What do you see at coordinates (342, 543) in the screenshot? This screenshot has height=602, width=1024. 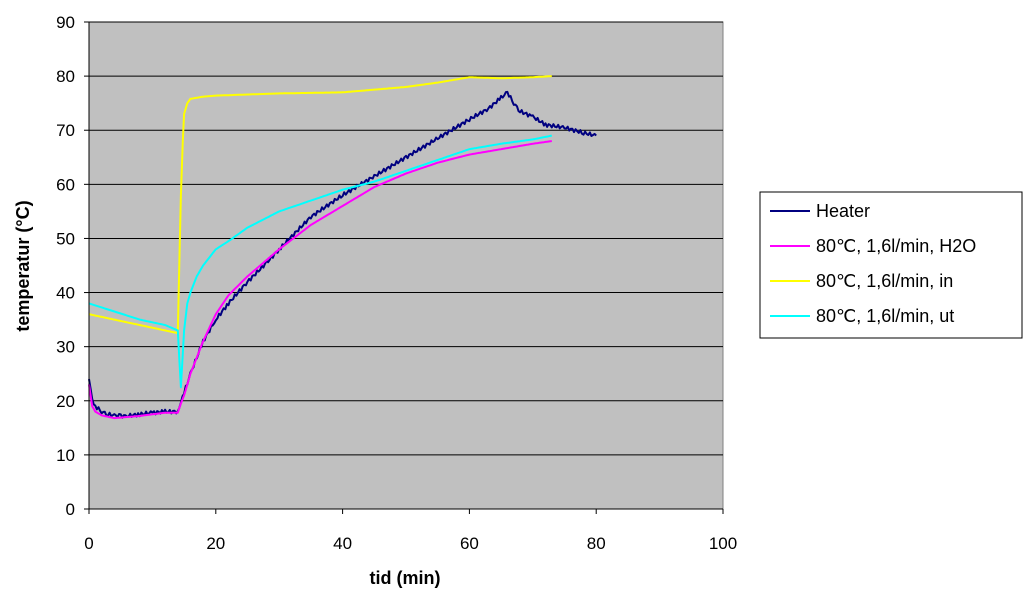 I see `x-tick-label: 40` at bounding box center [342, 543].